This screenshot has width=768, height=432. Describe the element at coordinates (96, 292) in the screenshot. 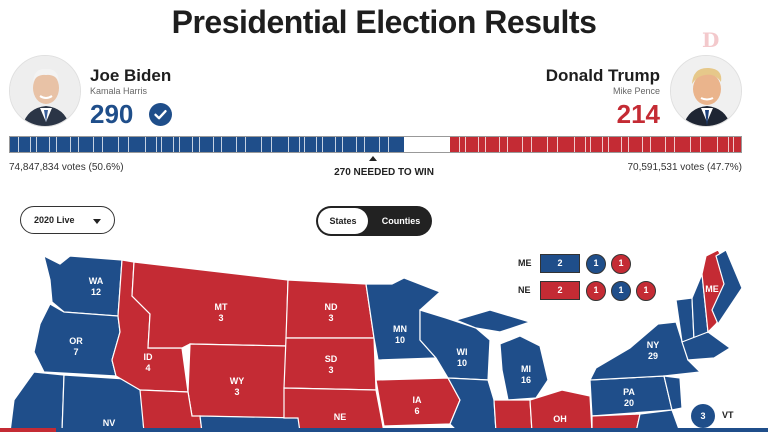

I see `ev-wa: 12` at that location.